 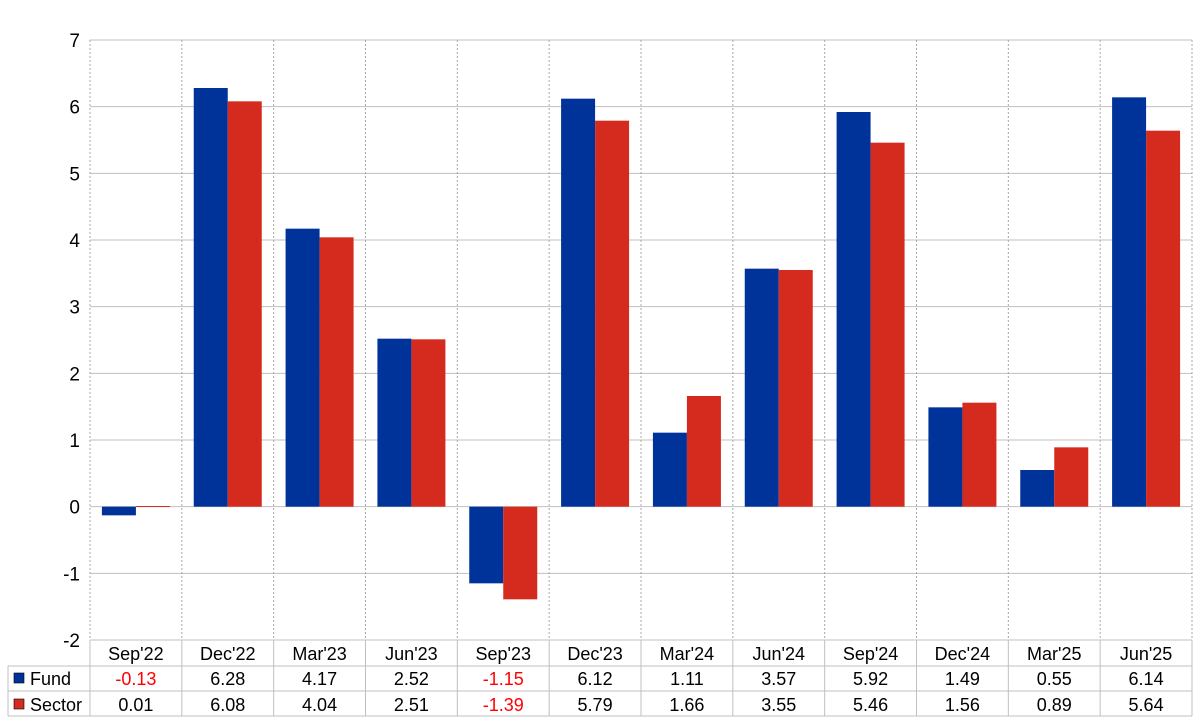 I want to click on data-label-sector: -1.39, so click(x=503, y=705).